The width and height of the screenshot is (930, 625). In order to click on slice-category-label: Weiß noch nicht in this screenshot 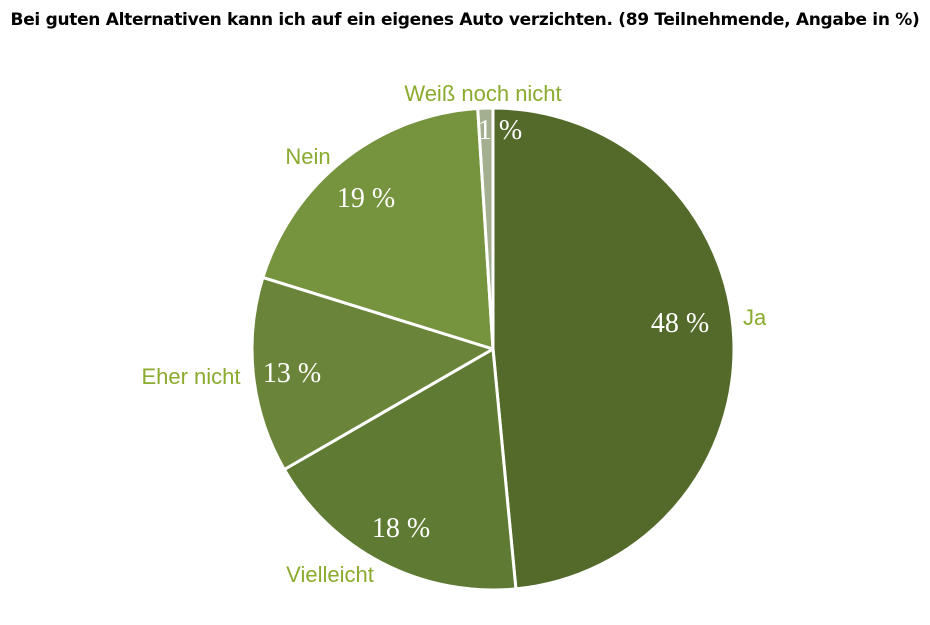, I will do `click(482, 93)`.